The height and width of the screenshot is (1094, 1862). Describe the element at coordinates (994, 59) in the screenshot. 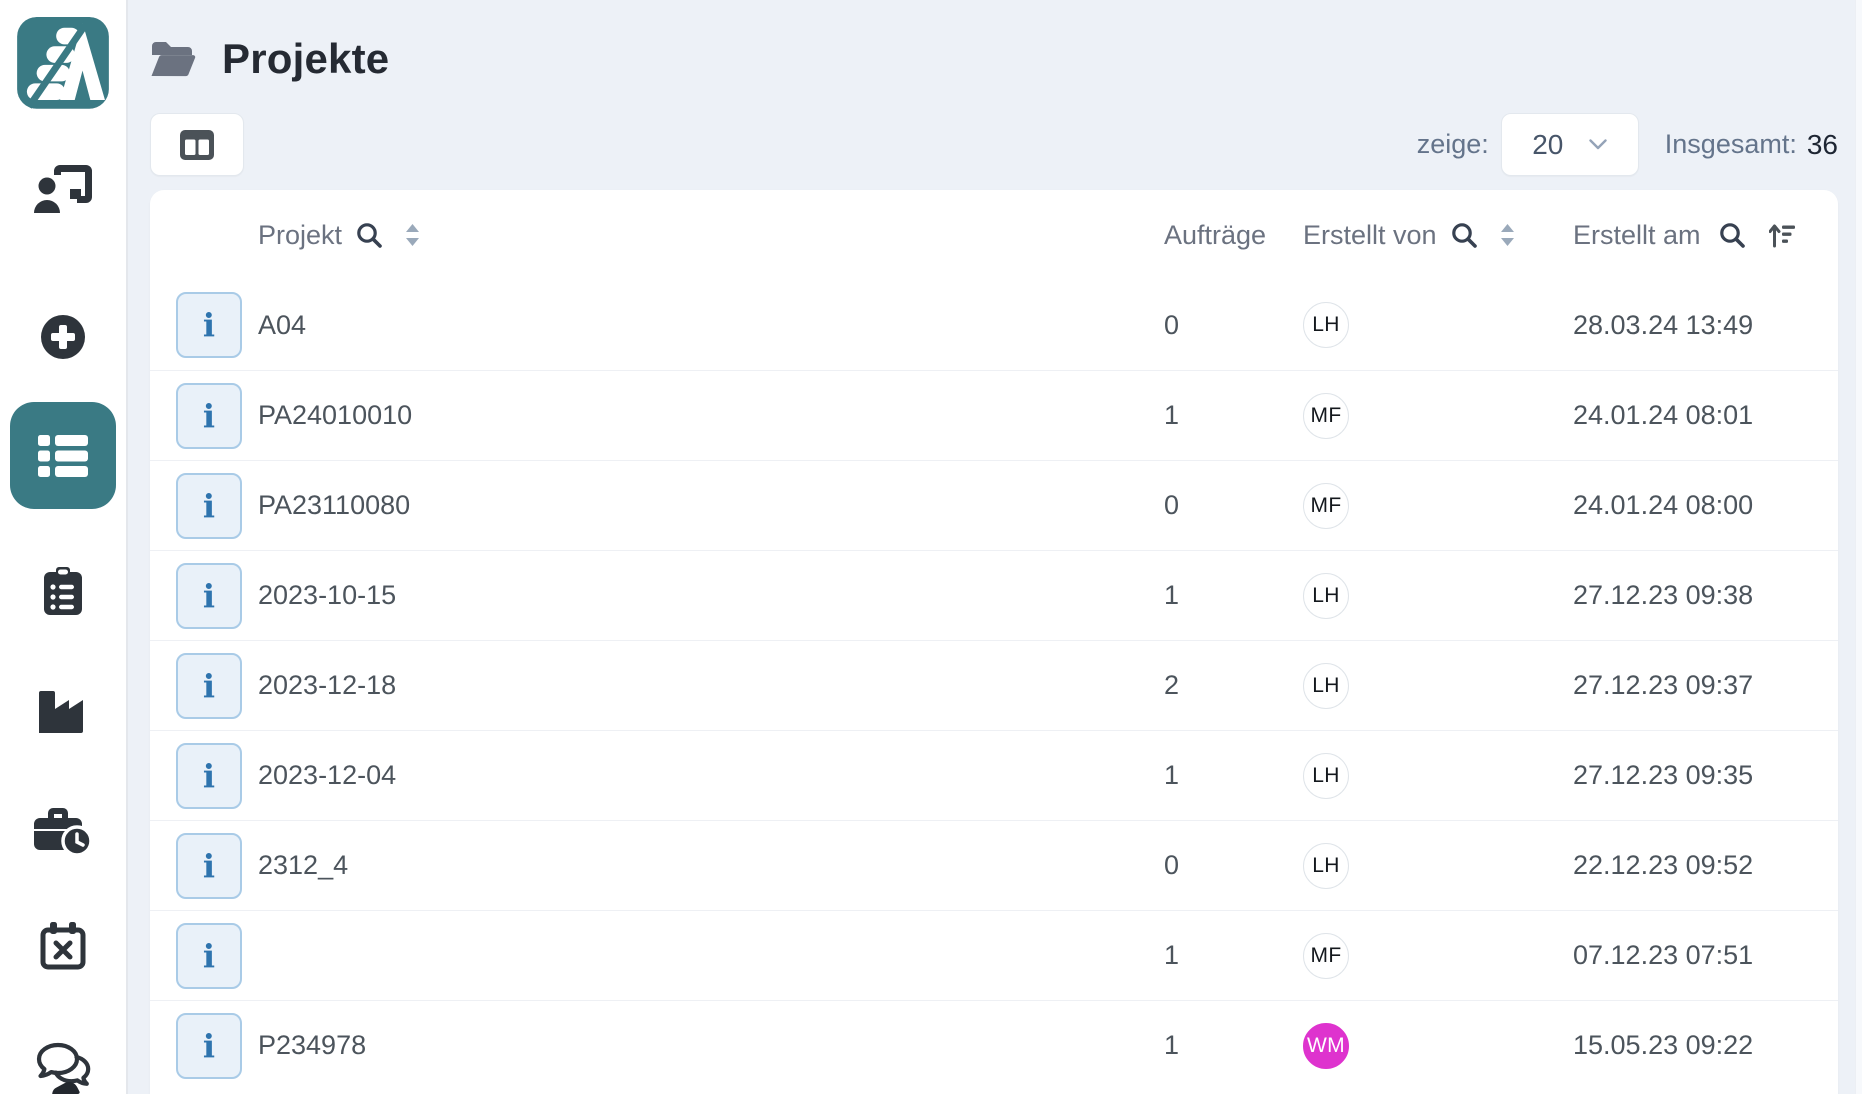

I see `page-header: Projekte` at that location.